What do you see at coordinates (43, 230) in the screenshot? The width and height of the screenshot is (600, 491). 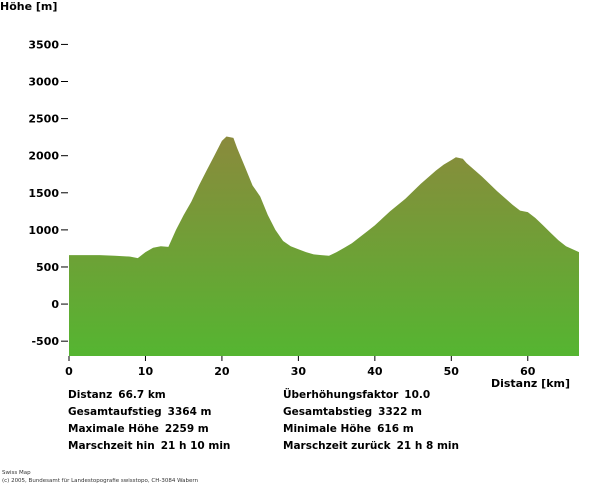 I see `y-tick-label: 1000` at bounding box center [43, 230].